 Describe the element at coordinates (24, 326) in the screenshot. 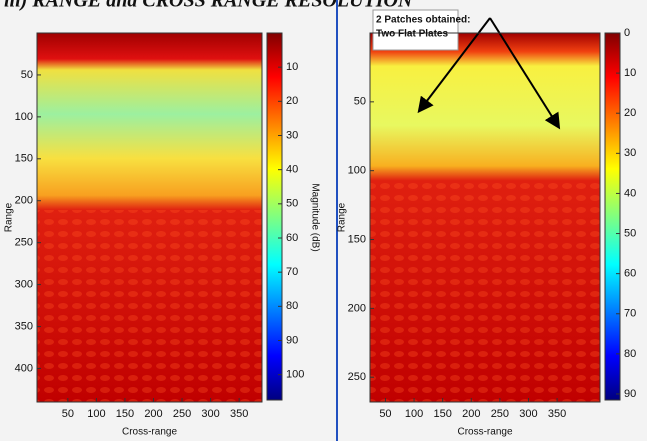

I see `y-tick-label: 350` at that location.